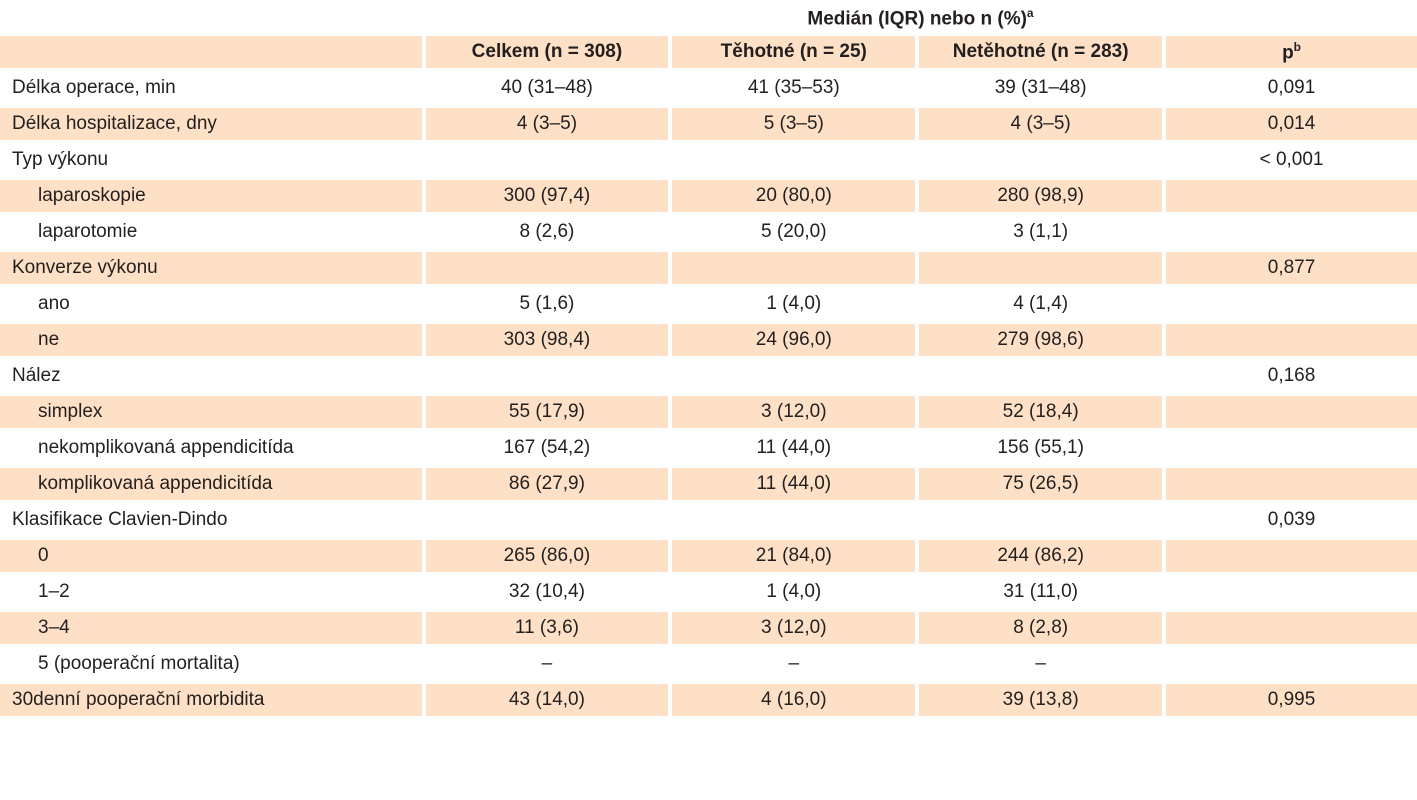  I want to click on table-row: ano 5 (1,6) 1 (4,0) 4 (1,4), so click(708, 304).